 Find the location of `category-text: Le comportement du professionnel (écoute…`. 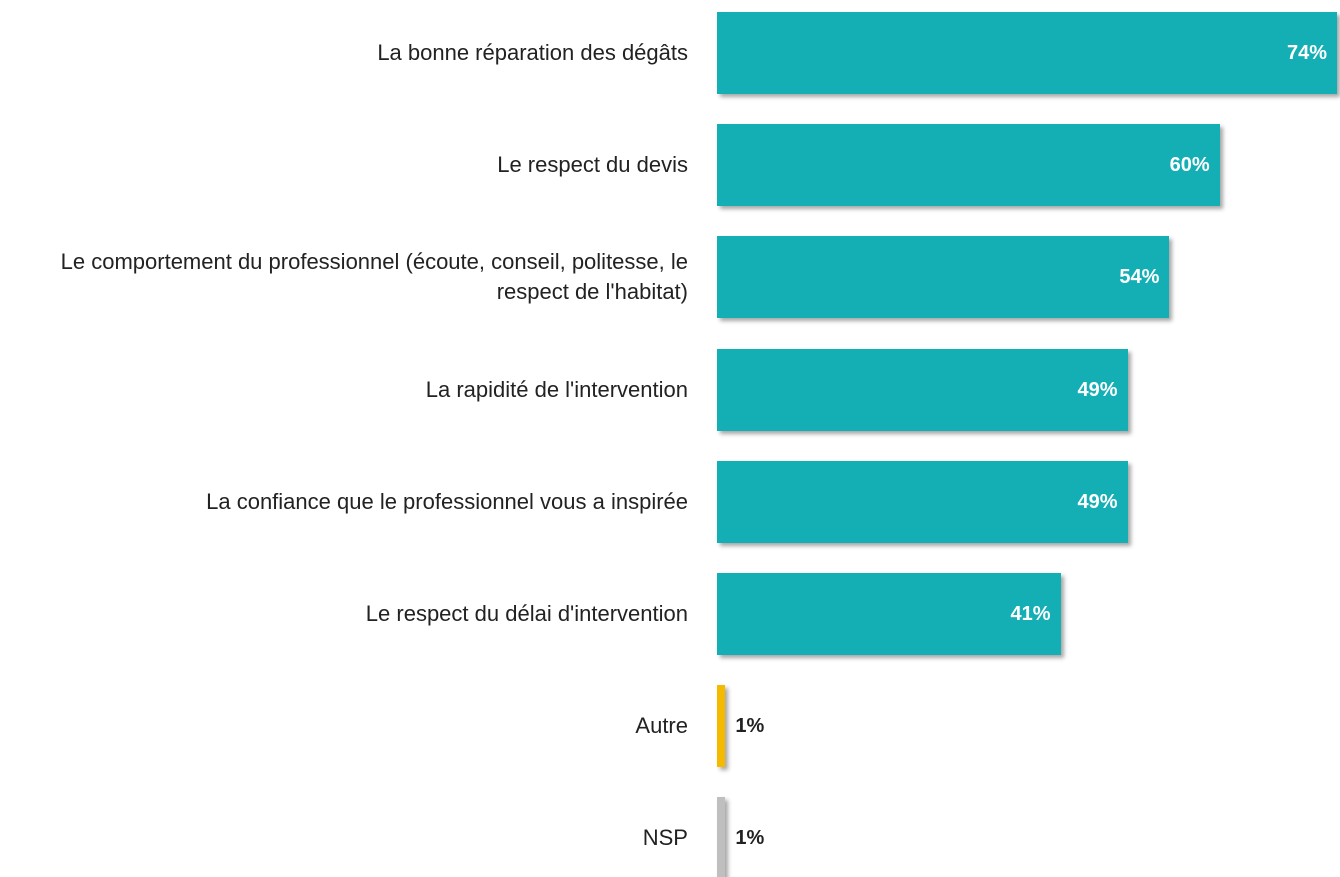

category-text: Le comportement du professionnel (écoute… is located at coordinates (374, 277).